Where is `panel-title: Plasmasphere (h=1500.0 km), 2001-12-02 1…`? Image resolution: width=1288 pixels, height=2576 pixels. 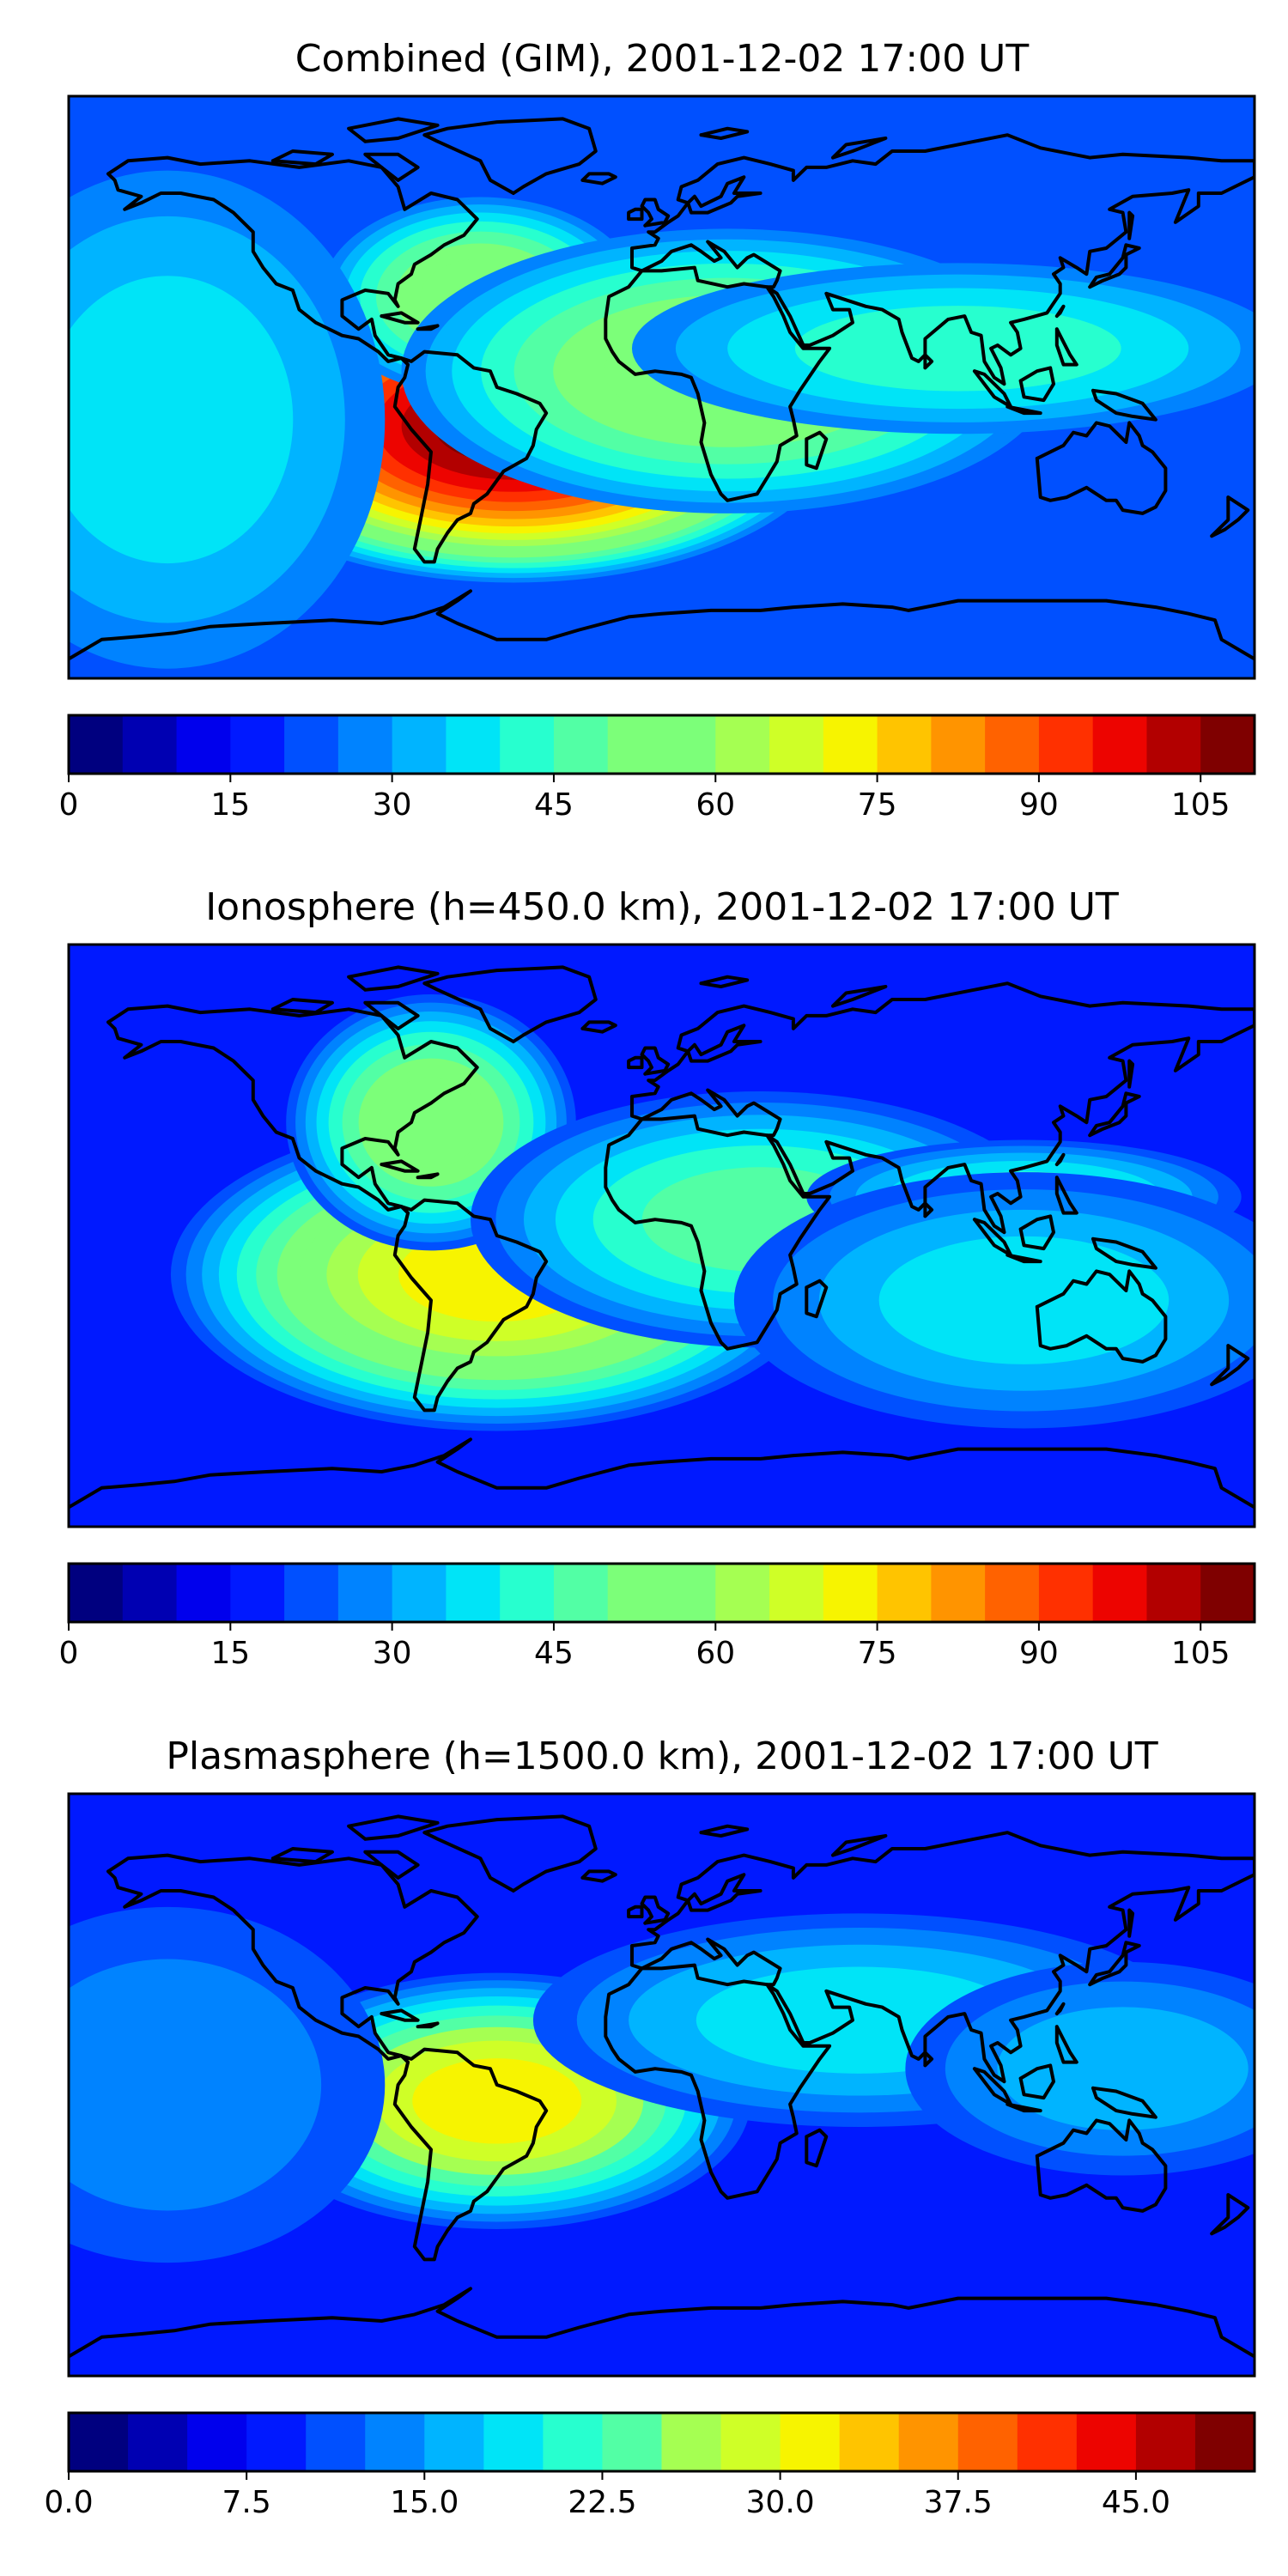 panel-title: Plasmasphere (h=1500.0 km), 2001-12-02 1… is located at coordinates (662, 1756).